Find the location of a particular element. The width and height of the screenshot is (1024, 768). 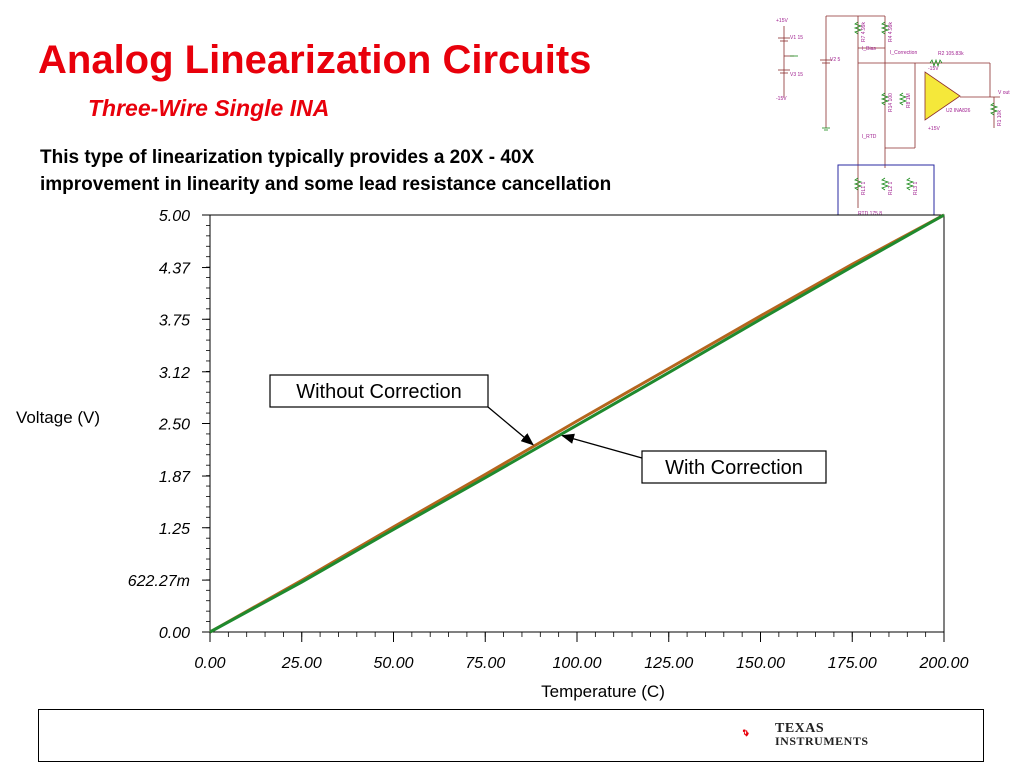

ti-wordmark: TEXAS INSTRUMENTS is located at coordinates (822, 735).